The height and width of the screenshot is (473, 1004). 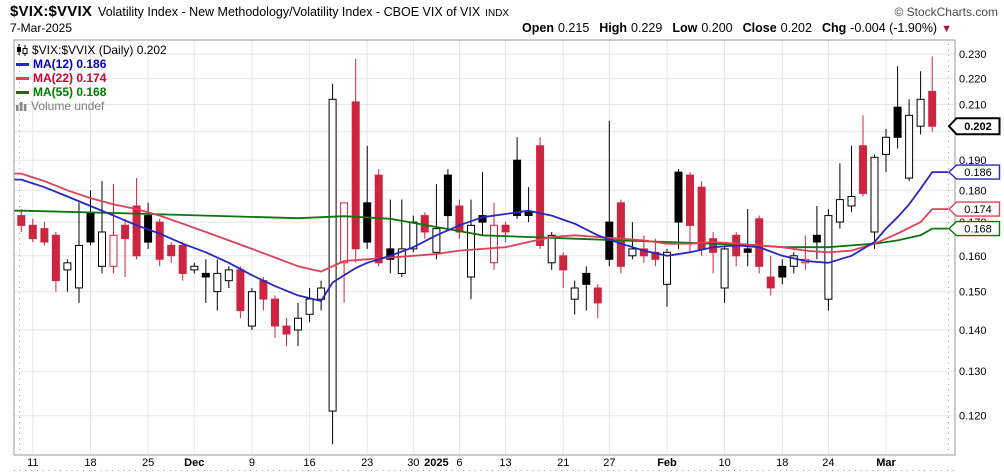 What do you see at coordinates (70, 78) in the screenshot?
I see `legend-ma22-label: MA(22) 0.174` at bounding box center [70, 78].